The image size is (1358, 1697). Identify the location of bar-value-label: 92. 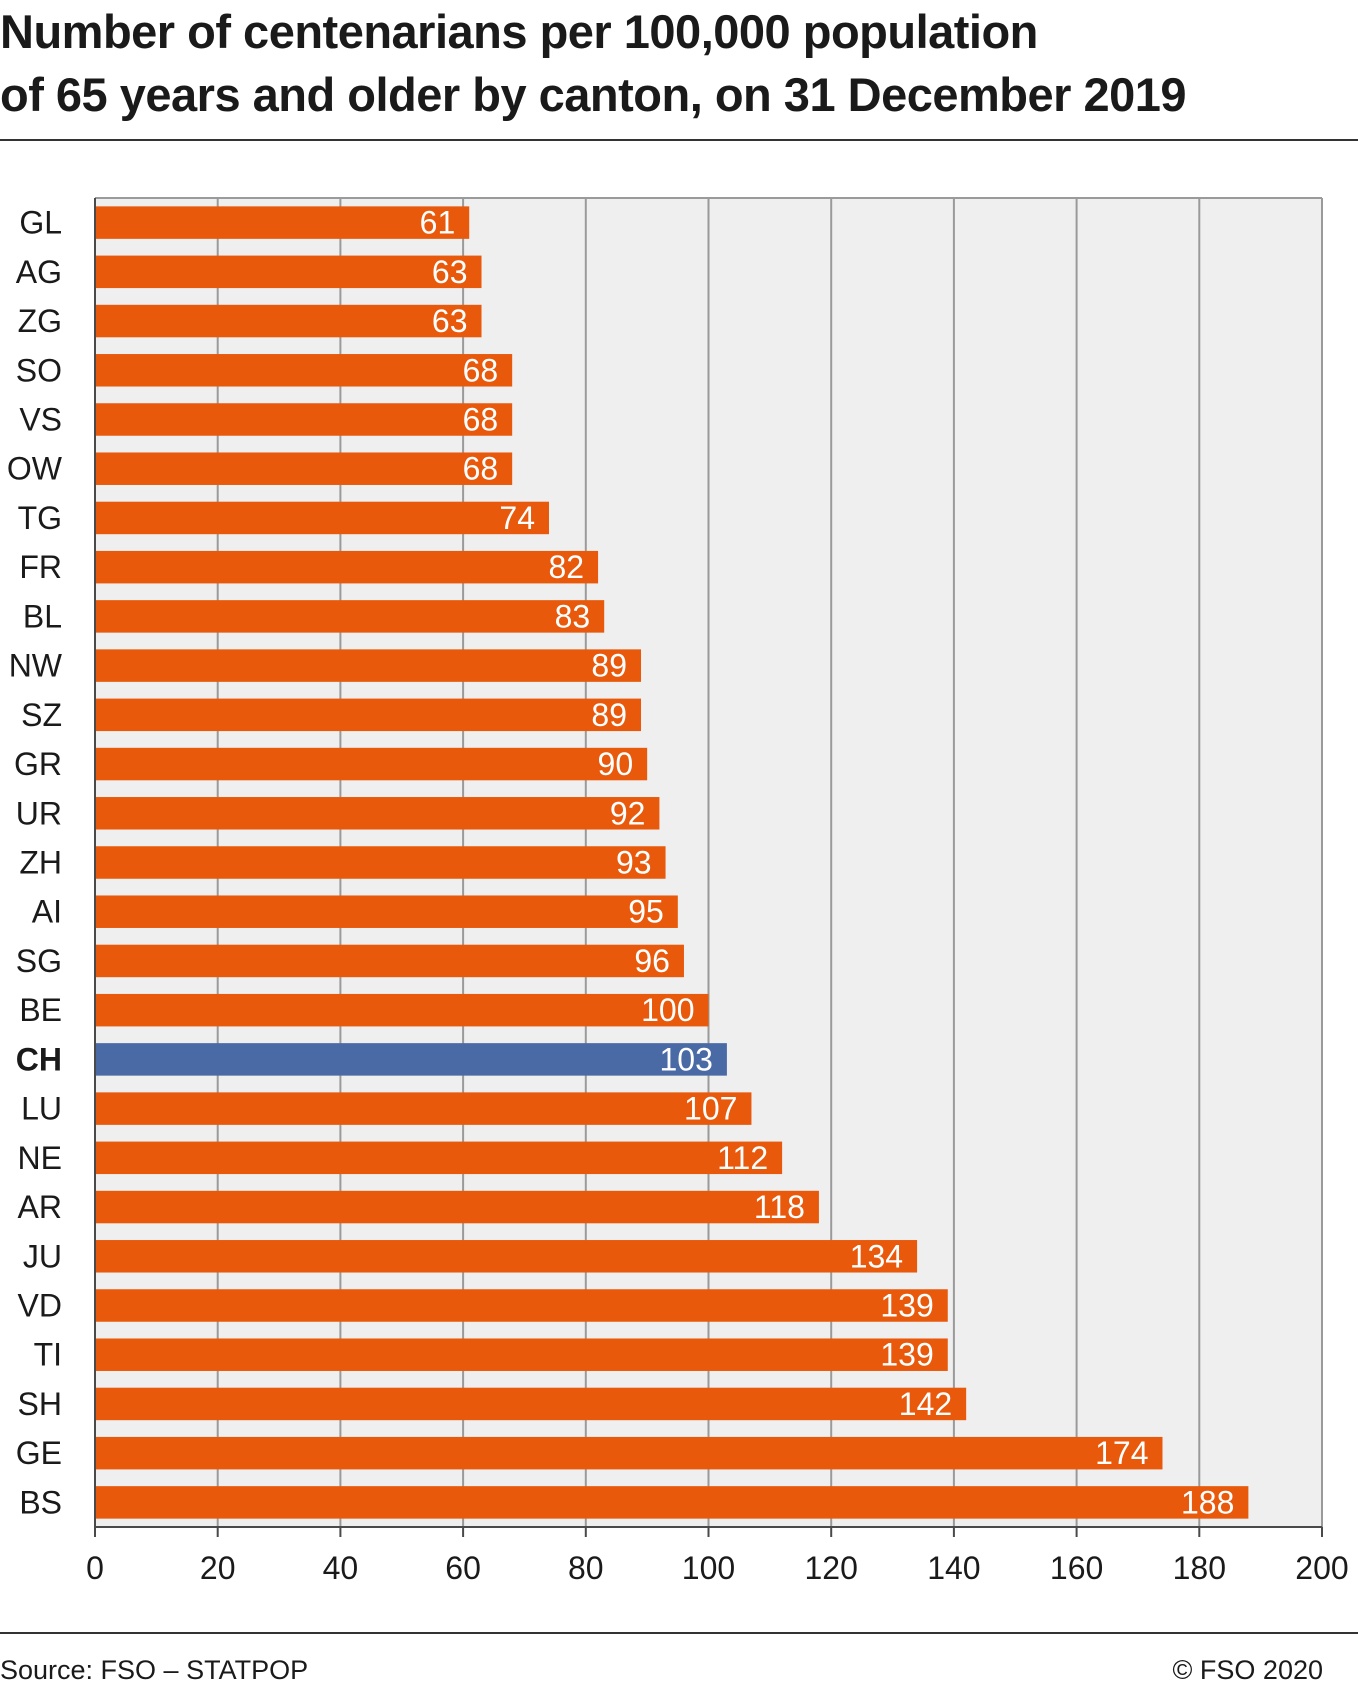
(628, 813).